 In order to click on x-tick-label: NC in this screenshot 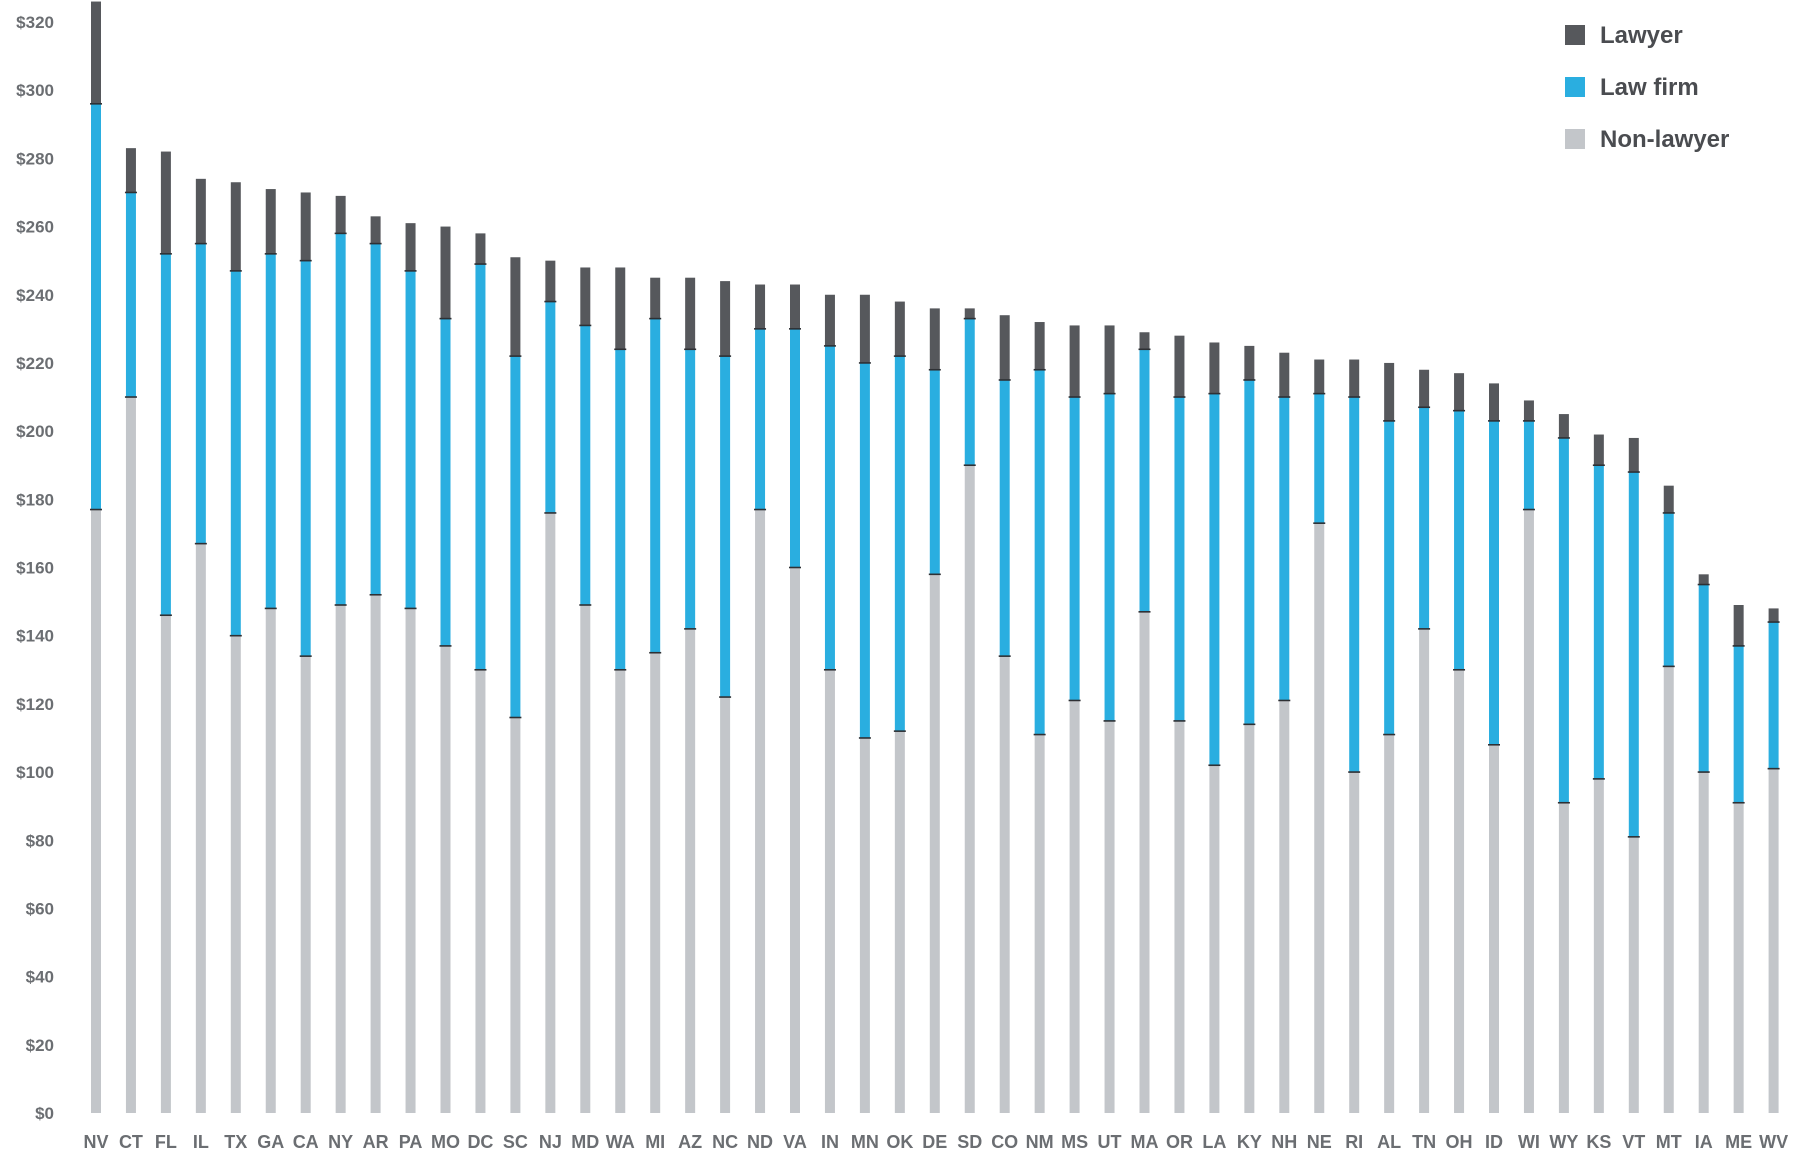, I will do `click(725, 1142)`.